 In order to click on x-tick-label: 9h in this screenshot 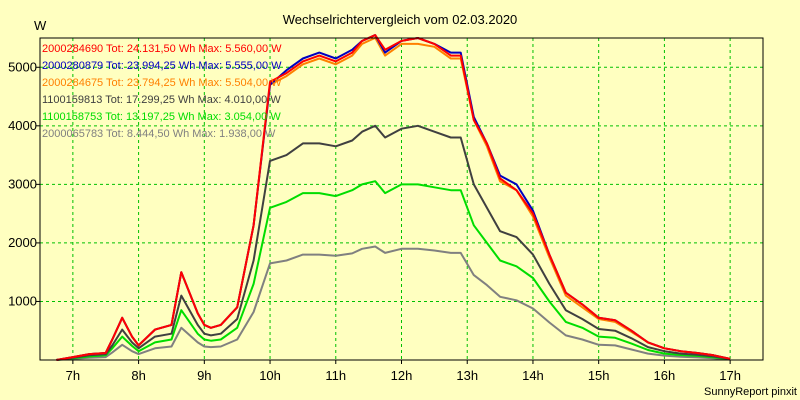, I will do `click(204, 375)`.